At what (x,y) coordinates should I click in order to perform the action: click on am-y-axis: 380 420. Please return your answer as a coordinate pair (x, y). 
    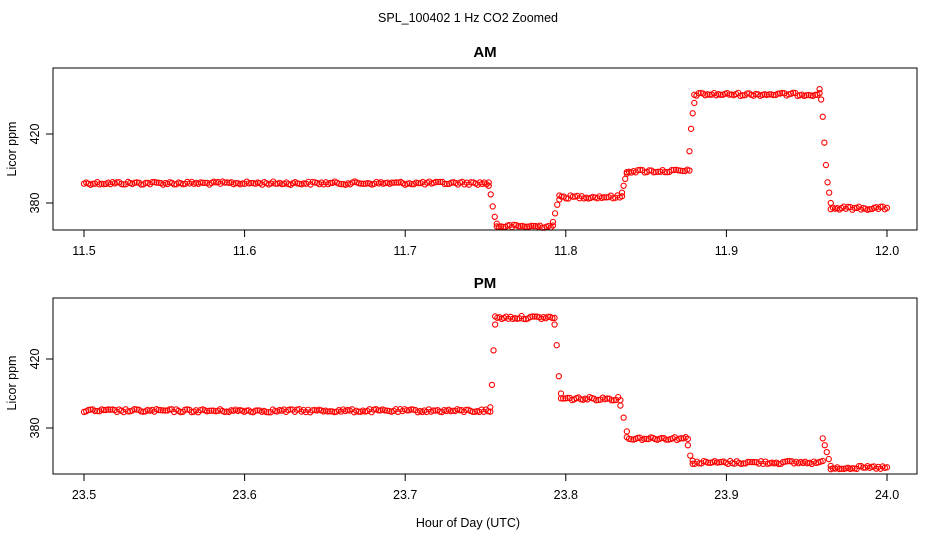
    Looking at the image, I should click on (41, 169).